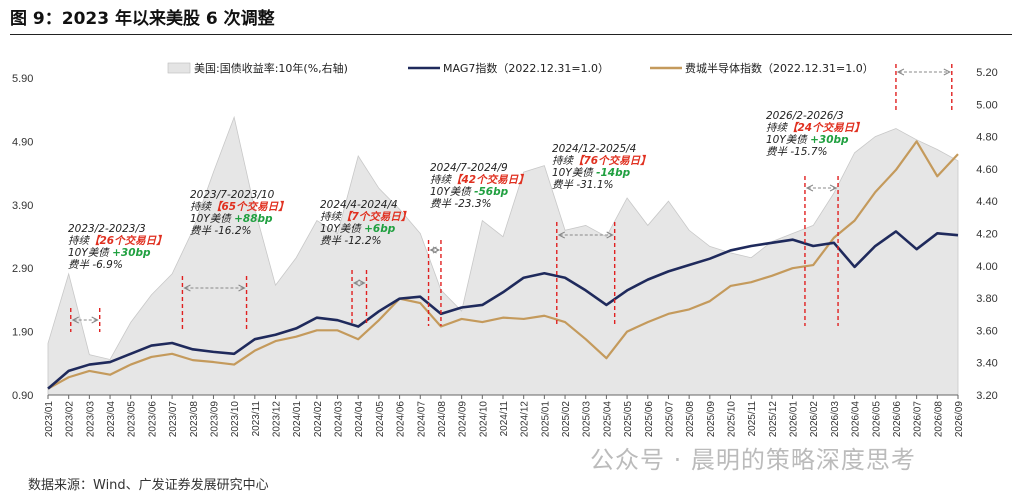 The image size is (1024, 494). Describe the element at coordinates (986, 170) in the screenshot. I see `y-right-tick-label: 4.60` at that location.